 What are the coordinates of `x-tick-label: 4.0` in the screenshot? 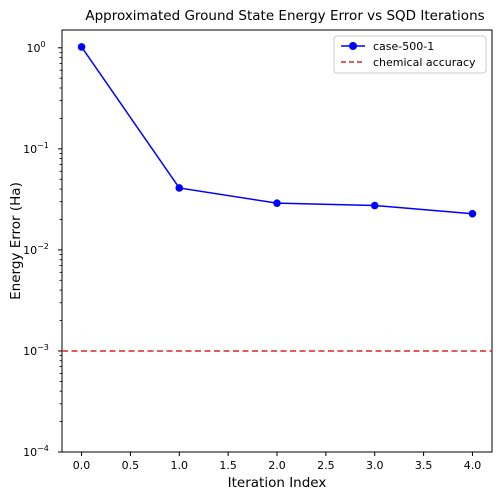 It's located at (473, 465).